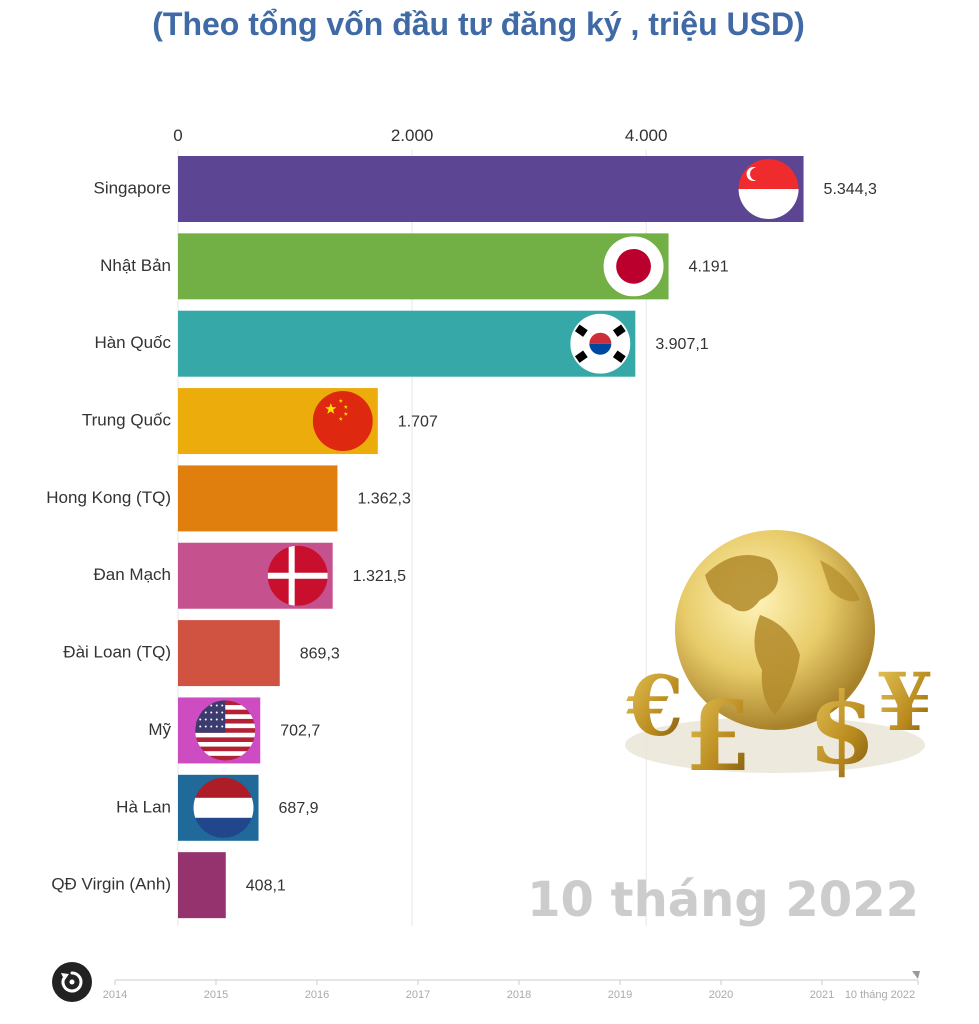 This screenshot has width=979, height=1024. Describe the element at coordinates (117, 652) in the screenshot. I see `category-label: Đài Loan (TQ)` at that location.